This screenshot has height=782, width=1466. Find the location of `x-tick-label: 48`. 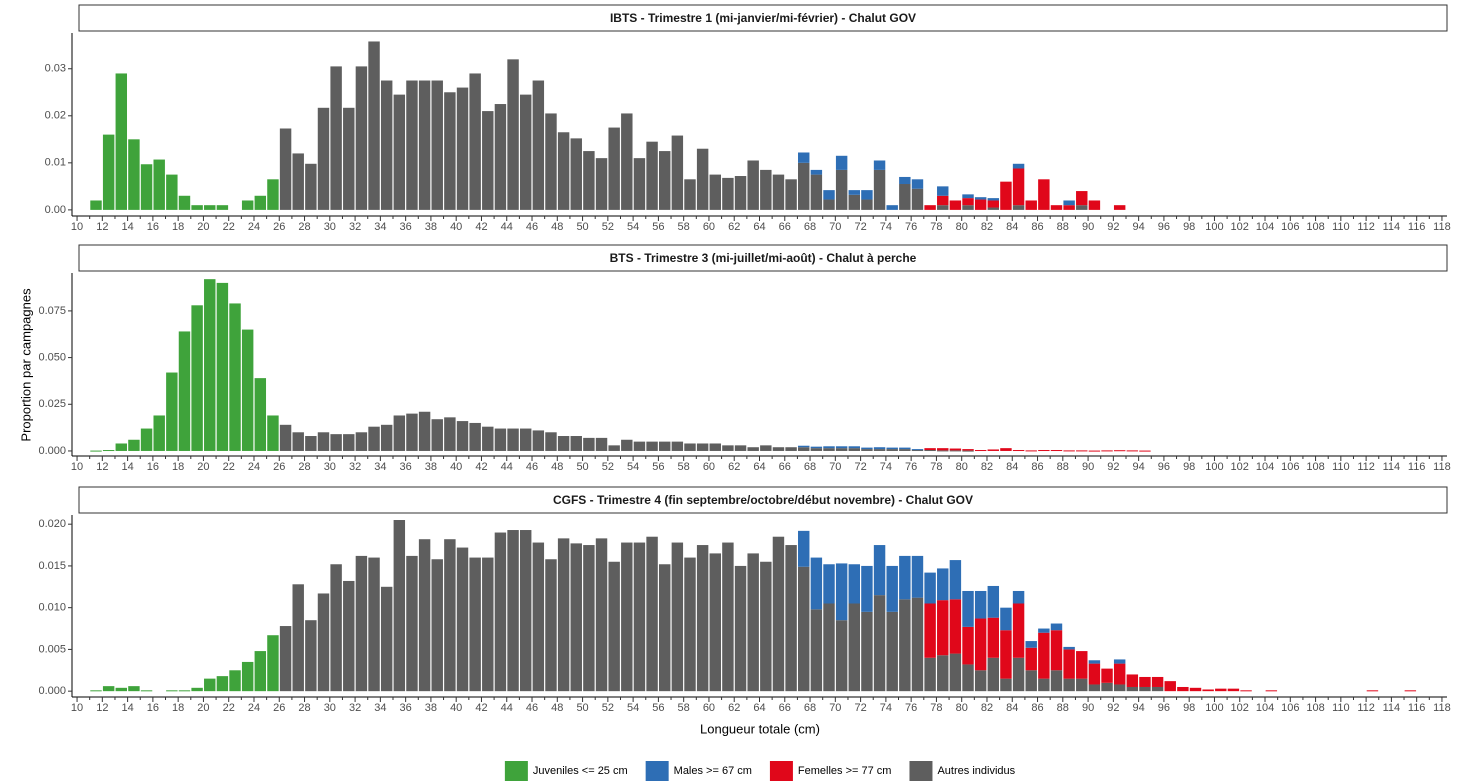

x-tick-label: 48 is located at coordinates (557, 467).